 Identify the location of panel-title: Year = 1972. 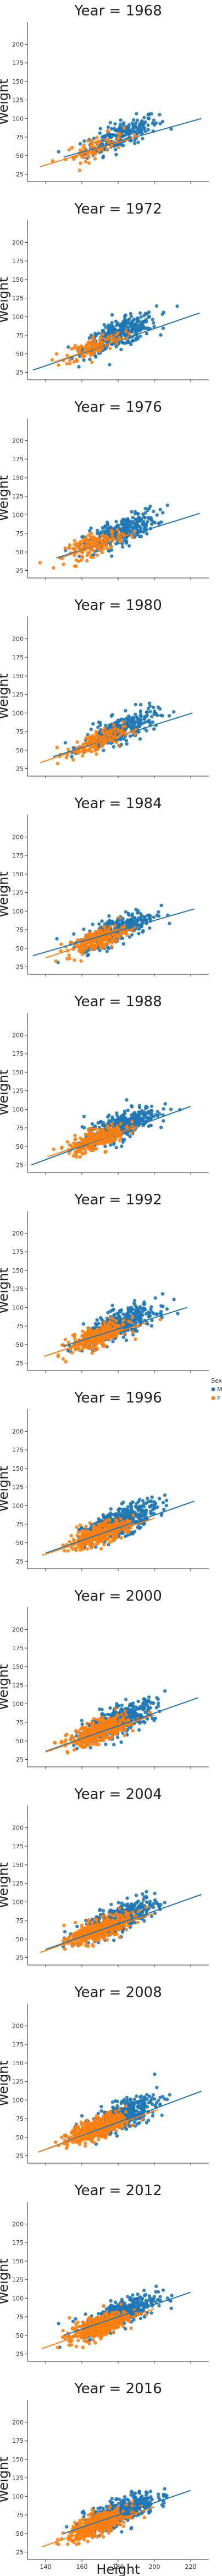
(118, 209).